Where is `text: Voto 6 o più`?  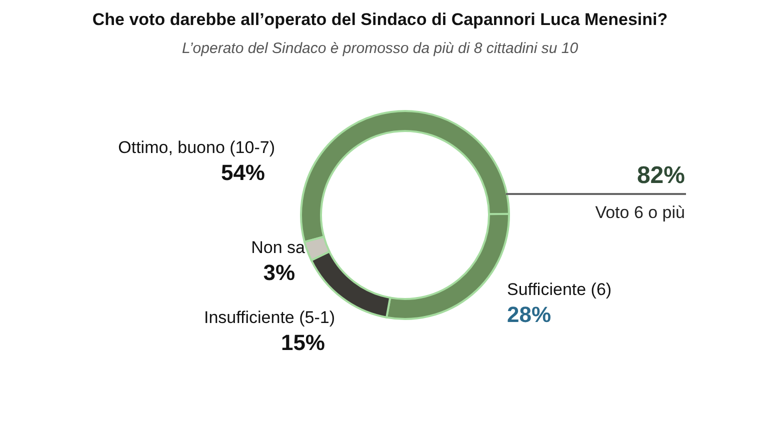
text: Voto 6 o più is located at coordinates (640, 212).